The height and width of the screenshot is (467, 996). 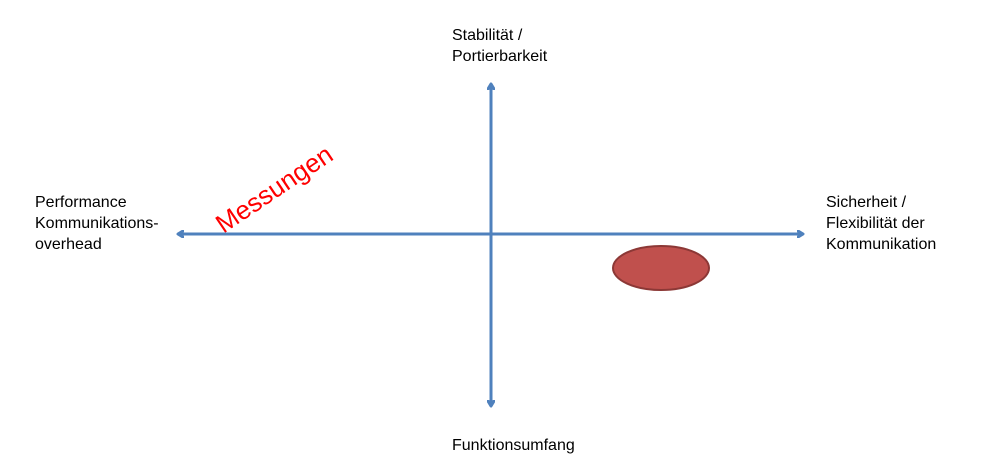 What do you see at coordinates (661, 268) in the screenshot?
I see `position-marker` at bounding box center [661, 268].